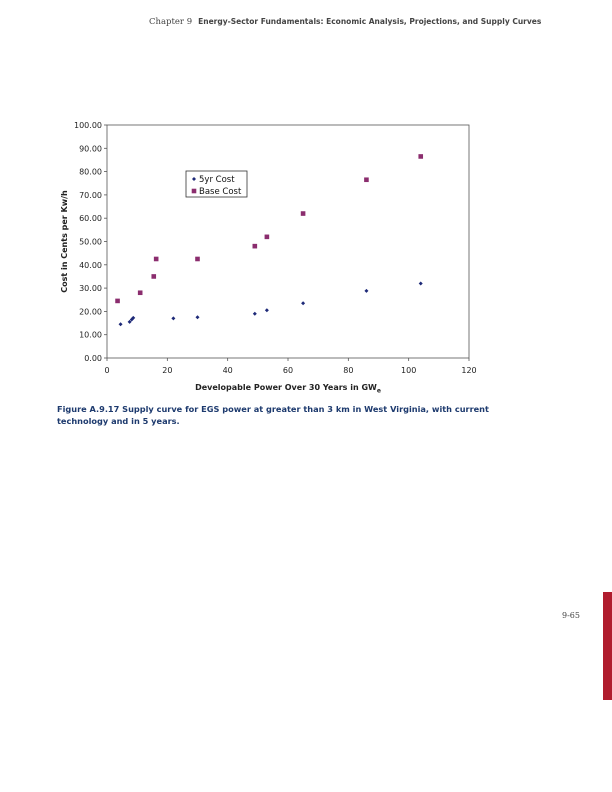  What do you see at coordinates (571, 615) in the screenshot?
I see `page-number: 9-65` at bounding box center [571, 615].